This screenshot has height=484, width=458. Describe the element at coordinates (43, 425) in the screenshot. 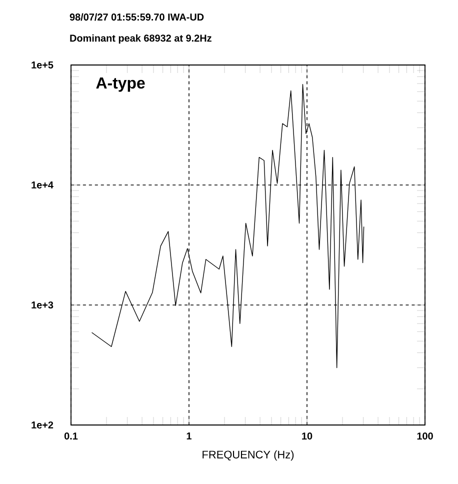

I see `y-tick-label: 1e+2` at that location.